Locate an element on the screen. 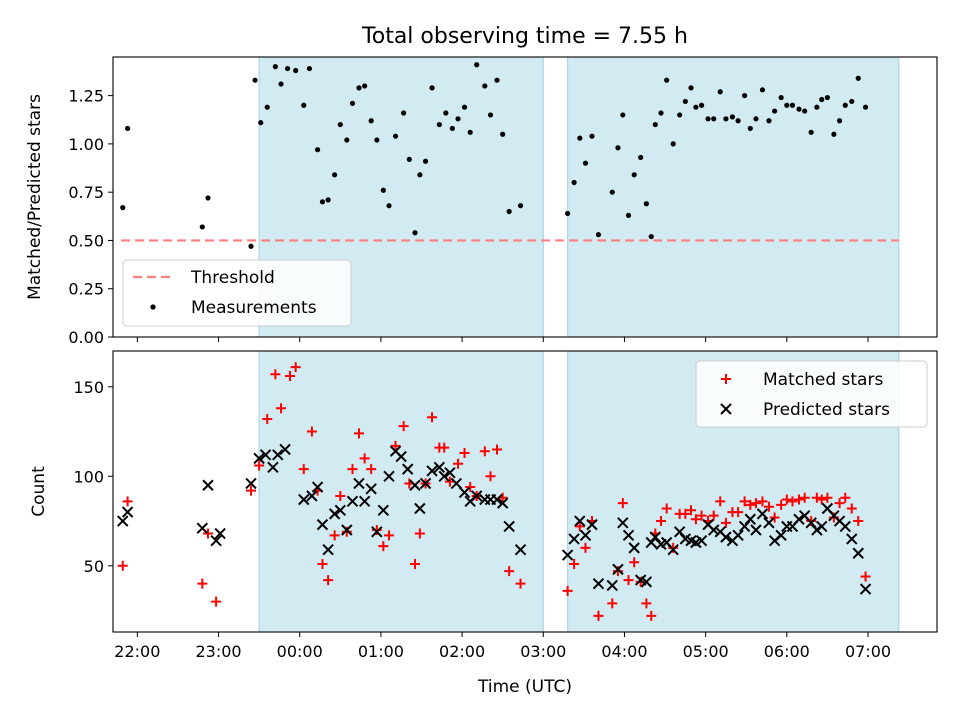  x-tick-label: 06:00 is located at coordinates (787, 651).